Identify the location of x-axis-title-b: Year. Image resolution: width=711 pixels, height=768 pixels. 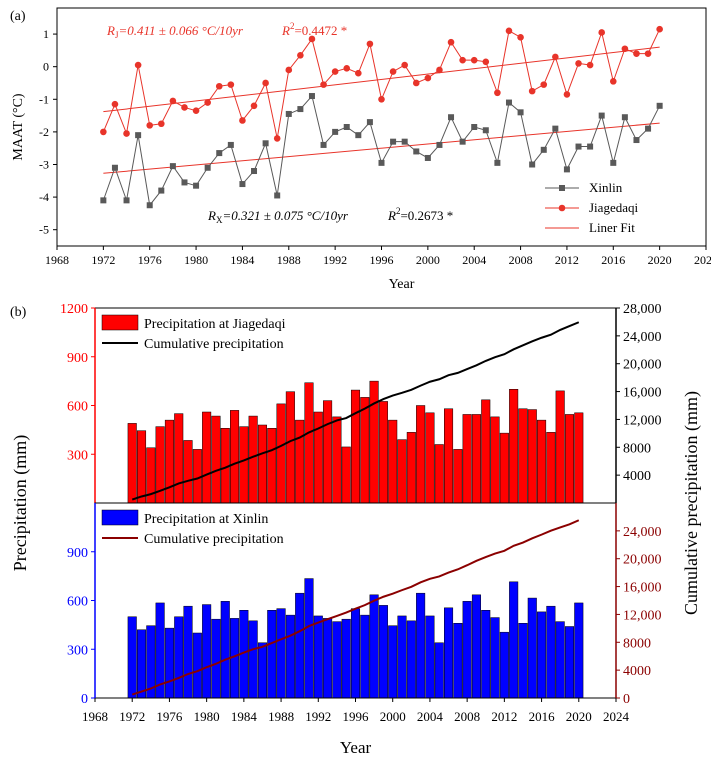
(356, 747).